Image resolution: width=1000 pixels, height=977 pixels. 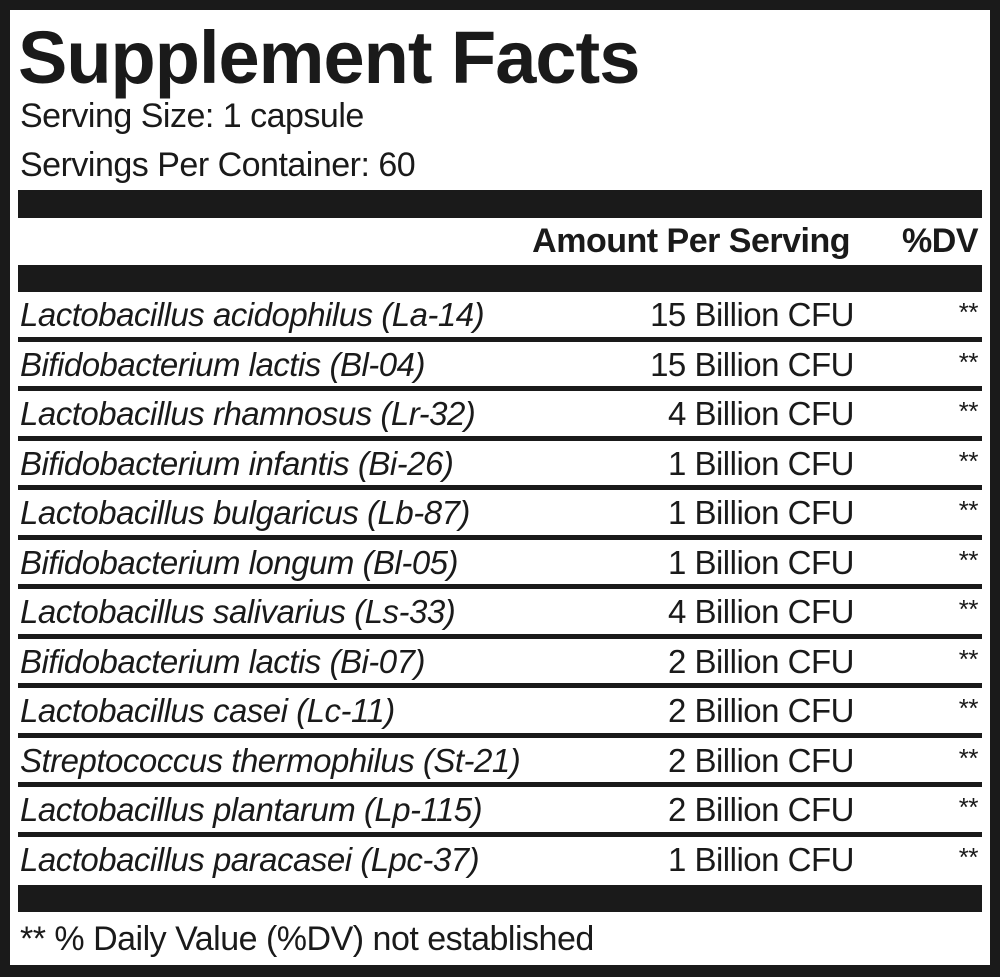 What do you see at coordinates (192, 116) in the screenshot?
I see `serving-size: Serving Size: 1 capsule` at bounding box center [192, 116].